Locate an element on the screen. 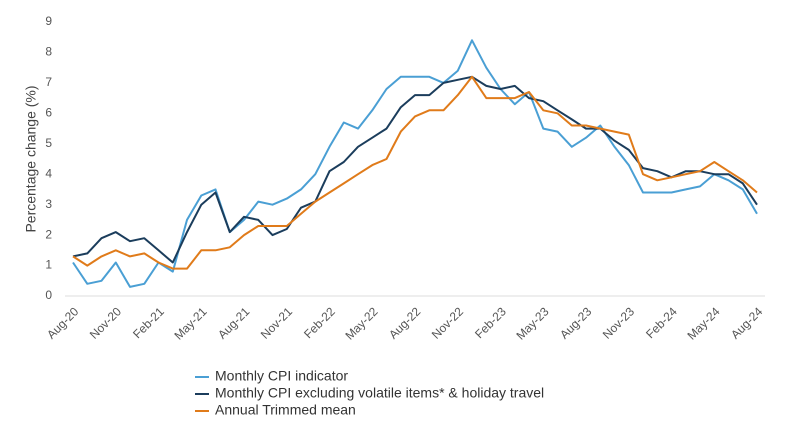 Image resolution: width=785 pixels, height=426 pixels. y-tick-label: 6 is located at coordinates (48, 113).